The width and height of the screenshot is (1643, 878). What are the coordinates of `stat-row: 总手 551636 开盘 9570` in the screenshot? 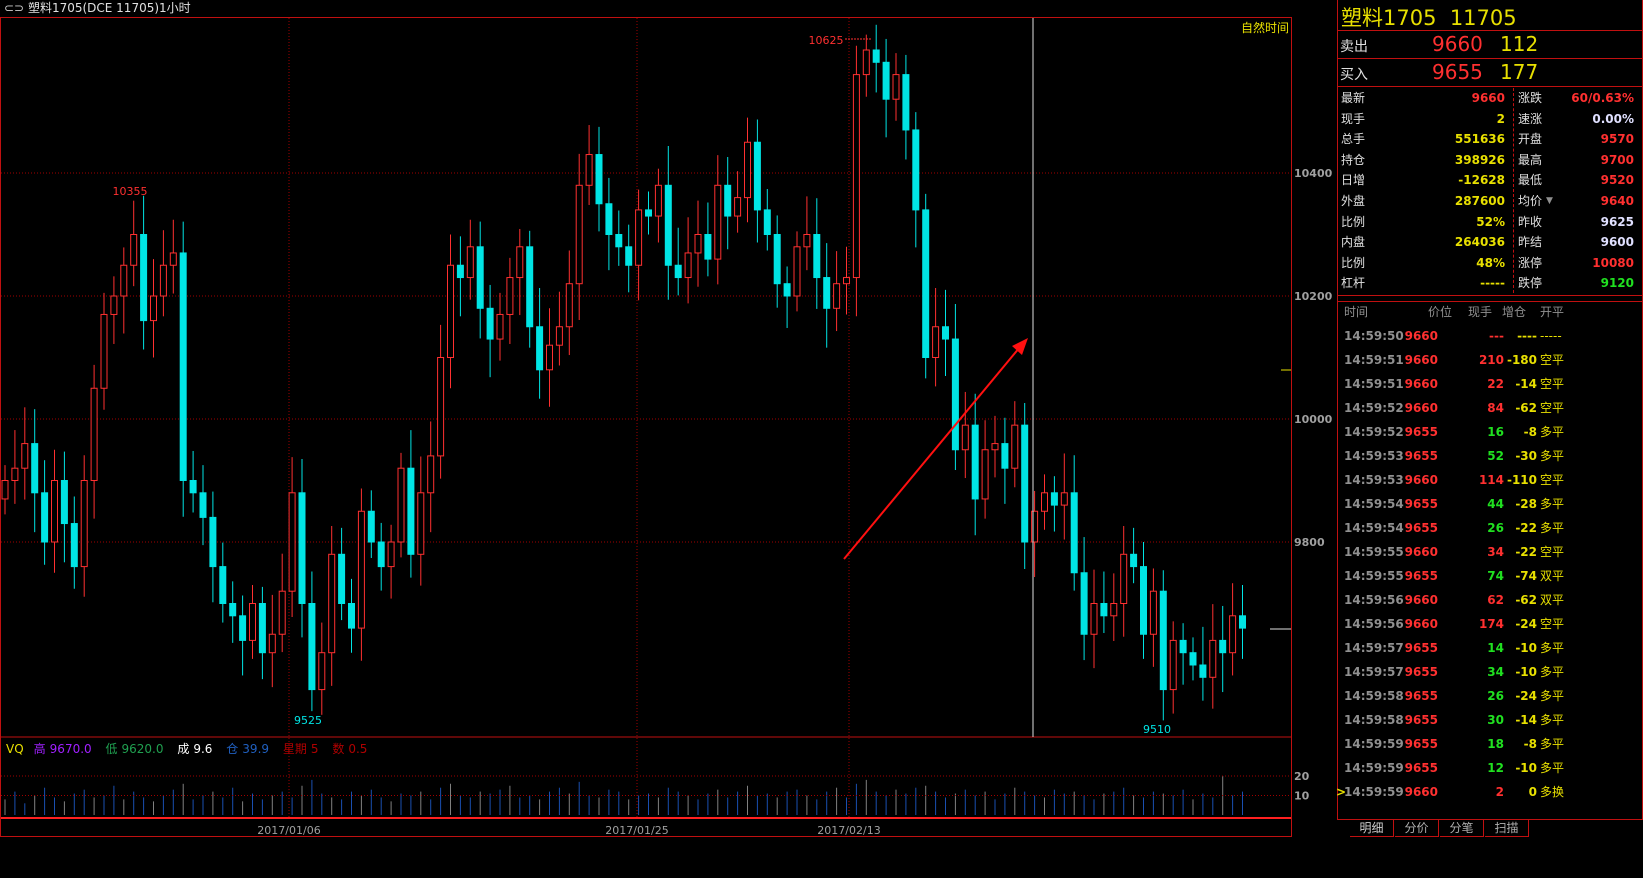 It's located at (1490, 139).